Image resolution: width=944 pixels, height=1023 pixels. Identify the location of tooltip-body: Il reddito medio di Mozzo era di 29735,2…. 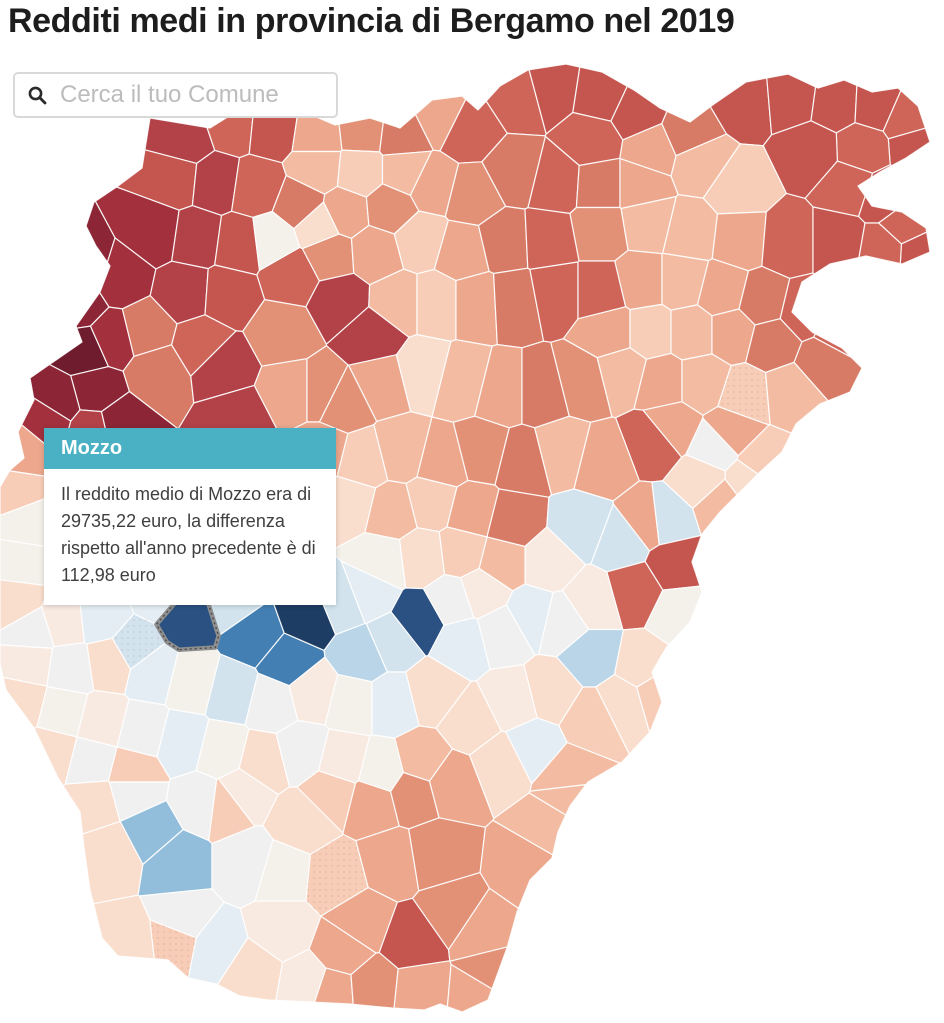
(188, 534).